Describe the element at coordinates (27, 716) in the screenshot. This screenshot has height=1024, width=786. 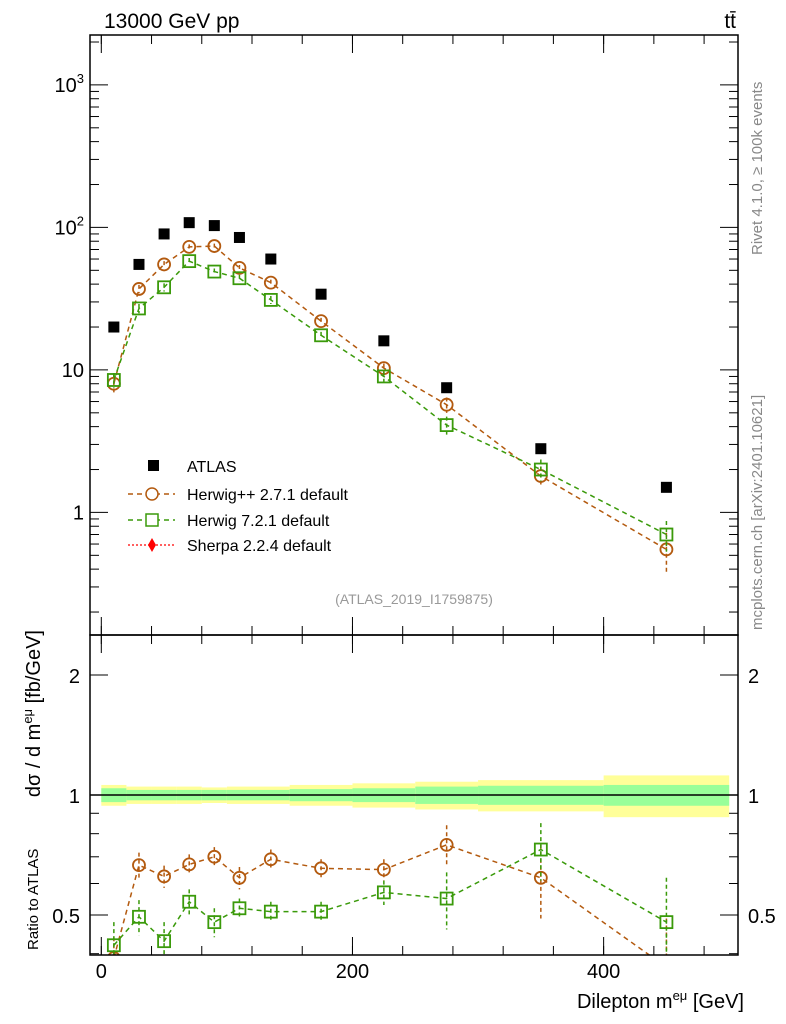
I see `ylabel-sup: eμ` at that location.